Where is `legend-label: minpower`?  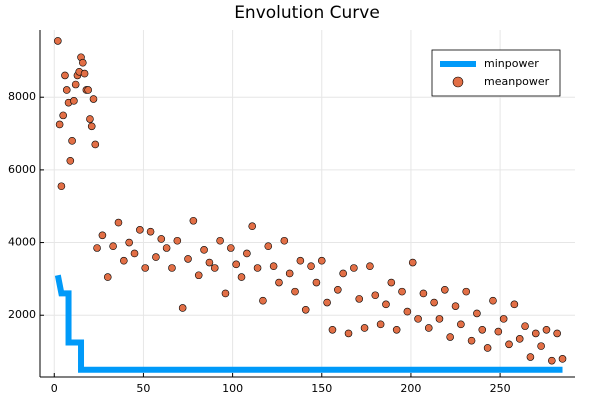 legend-label: minpower is located at coordinates (511, 63).